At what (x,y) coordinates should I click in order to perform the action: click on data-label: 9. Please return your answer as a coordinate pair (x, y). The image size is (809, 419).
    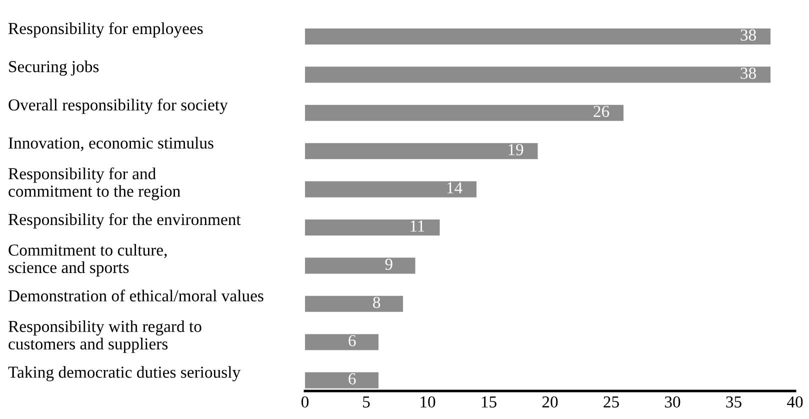
    Looking at the image, I should click on (388, 264).